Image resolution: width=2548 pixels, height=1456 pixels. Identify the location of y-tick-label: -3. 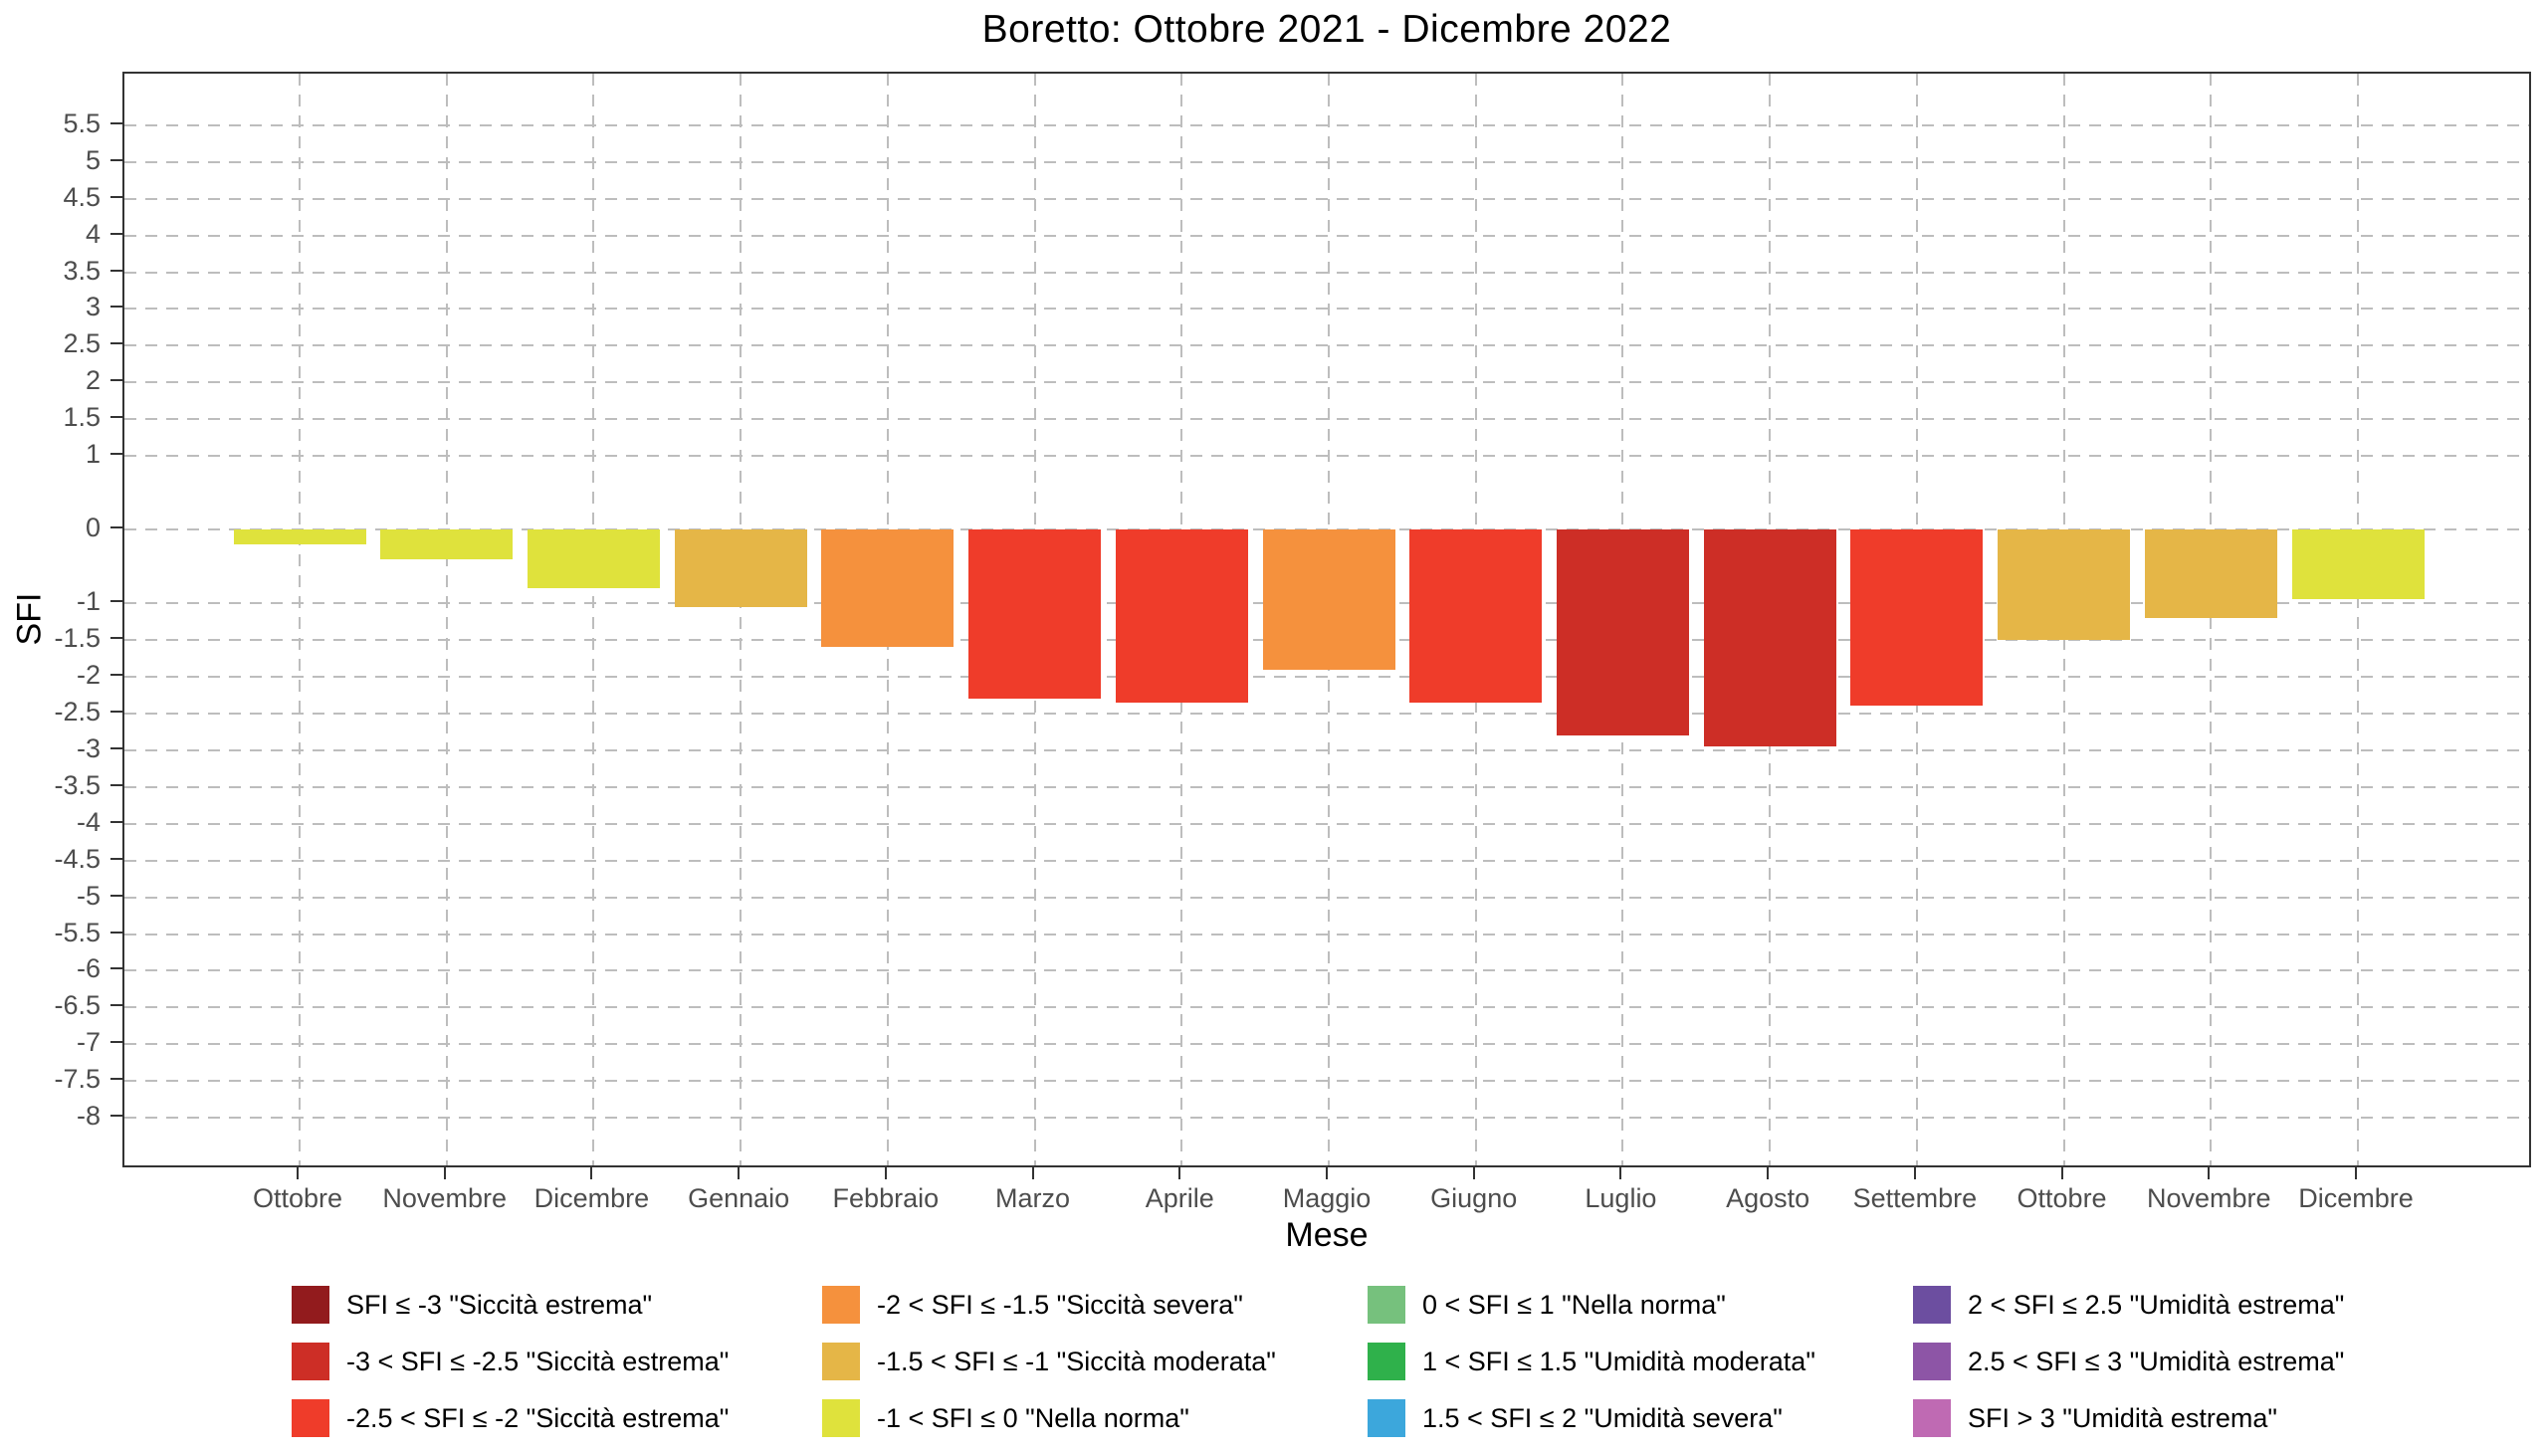
(88, 747).